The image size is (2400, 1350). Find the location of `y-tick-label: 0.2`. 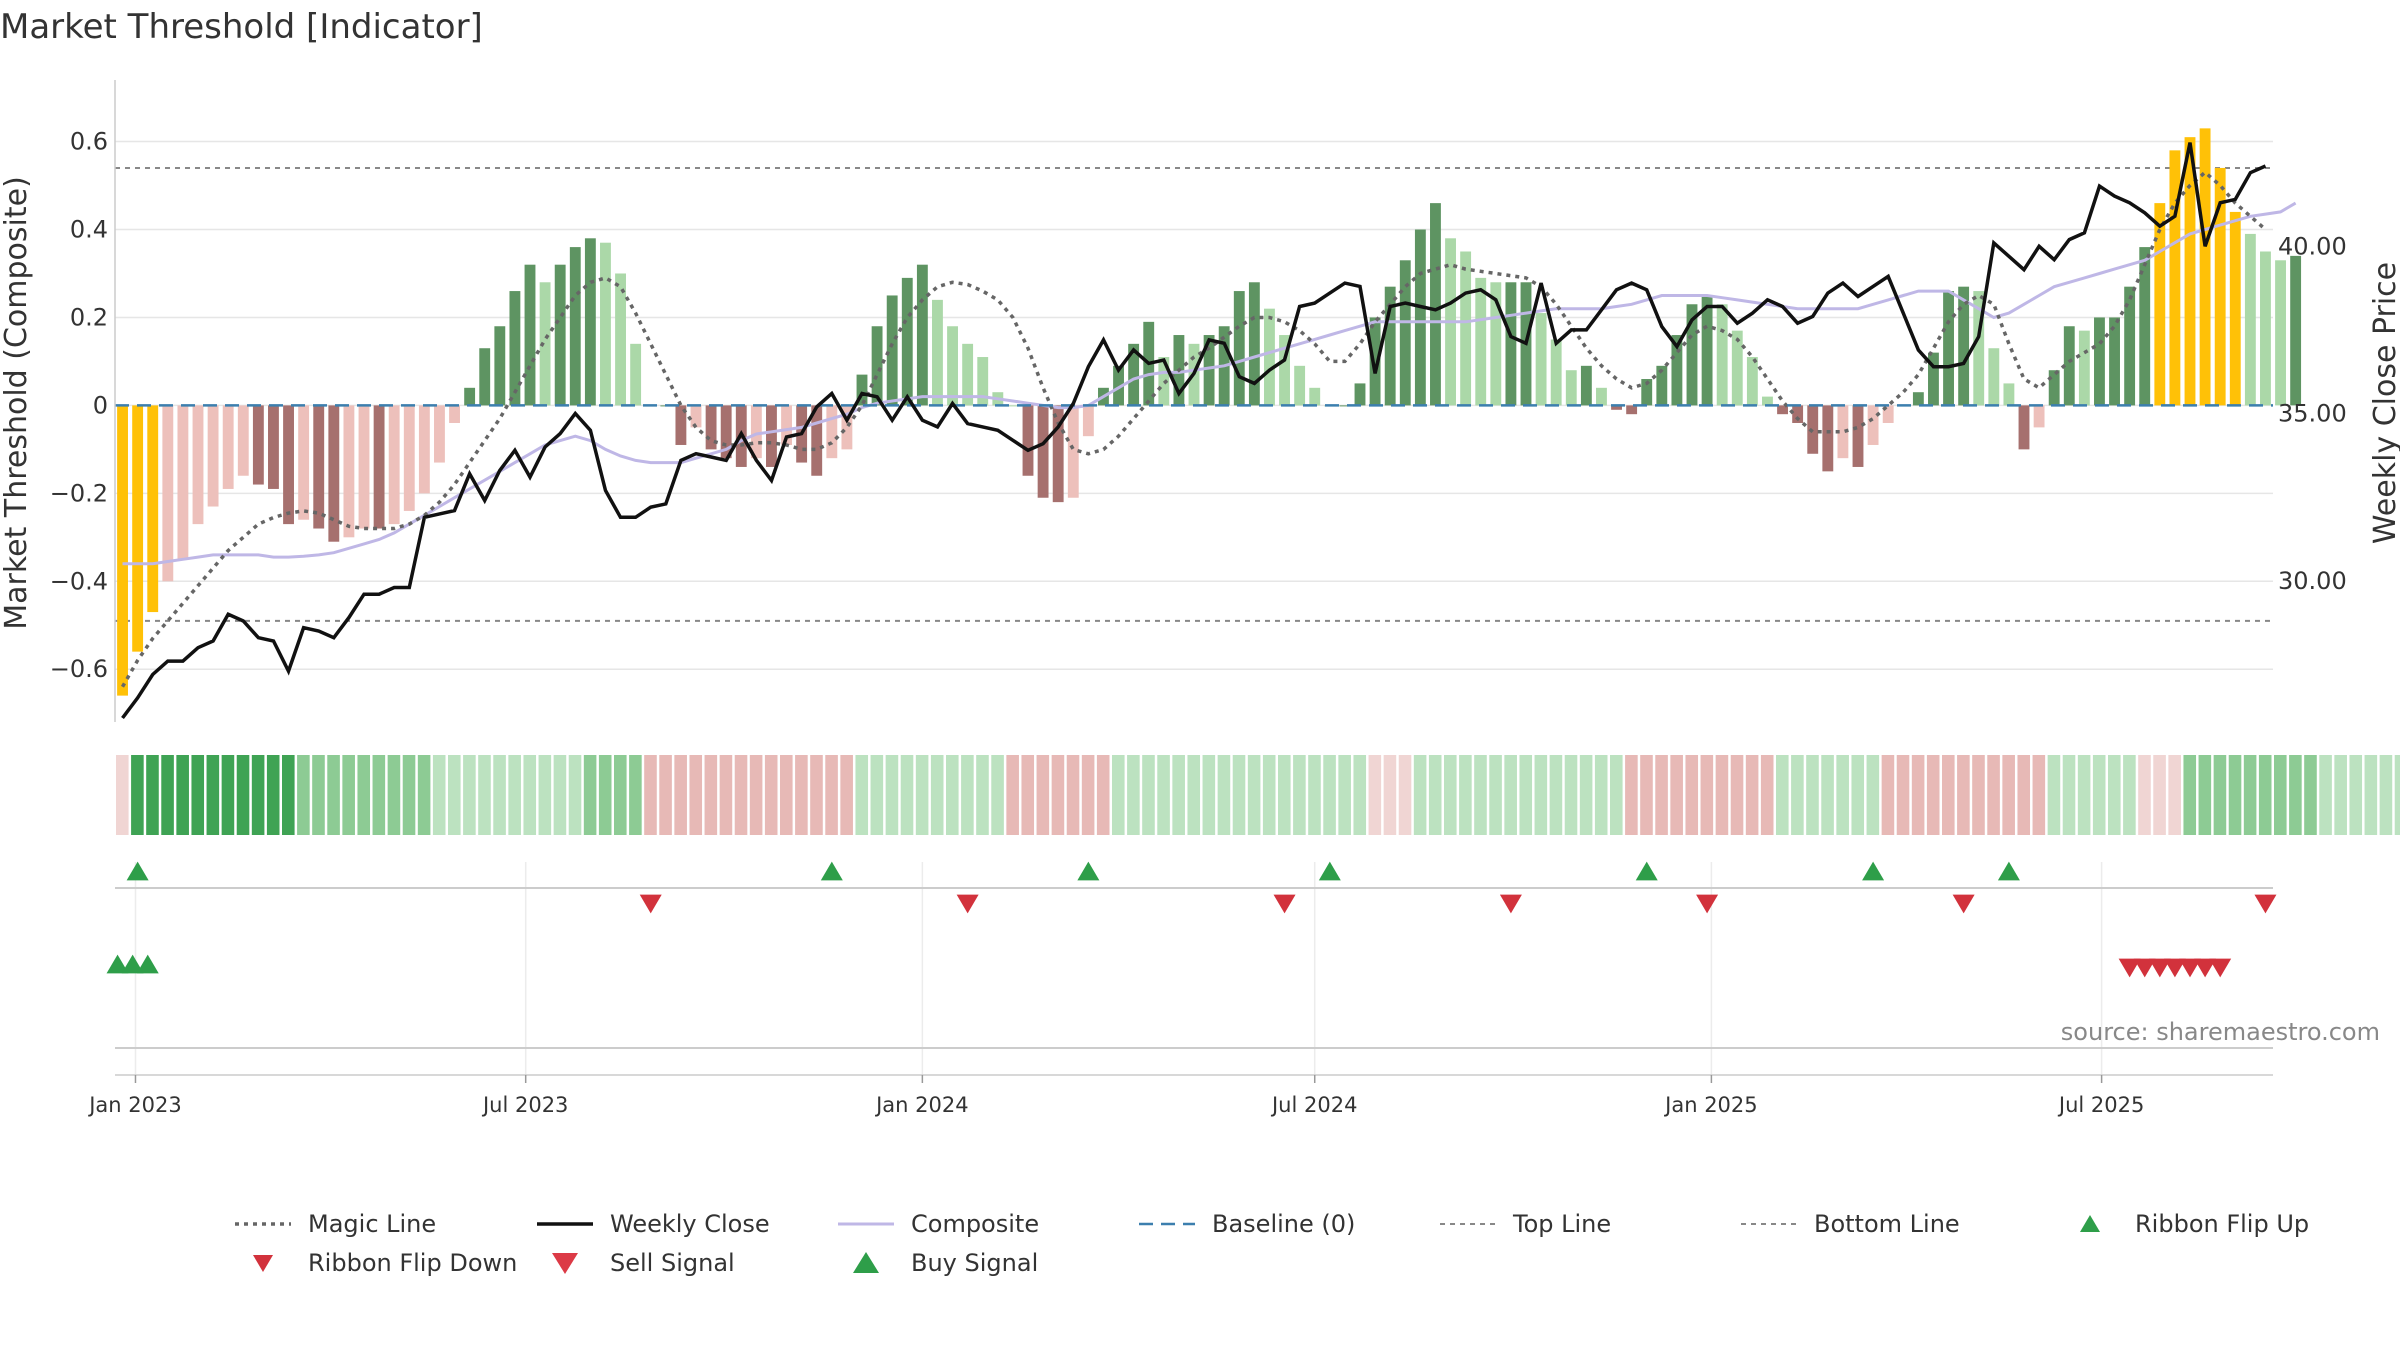

y-tick-label: 0.2 is located at coordinates (89, 317).